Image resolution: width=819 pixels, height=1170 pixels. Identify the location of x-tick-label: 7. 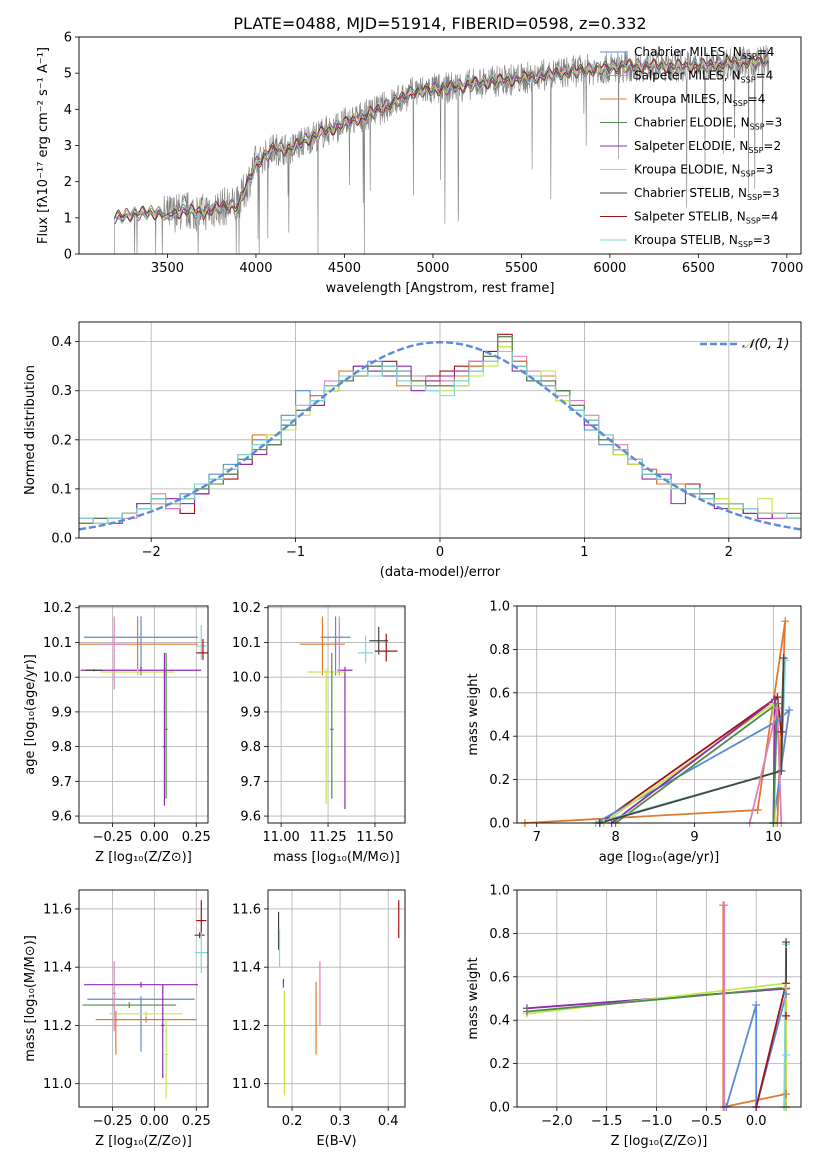
(537, 837).